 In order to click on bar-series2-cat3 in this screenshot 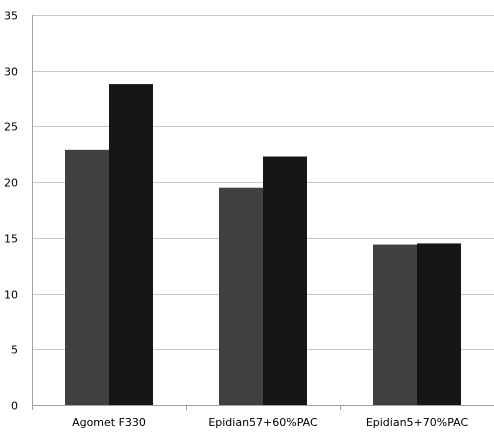, I will do `click(439, 324)`.